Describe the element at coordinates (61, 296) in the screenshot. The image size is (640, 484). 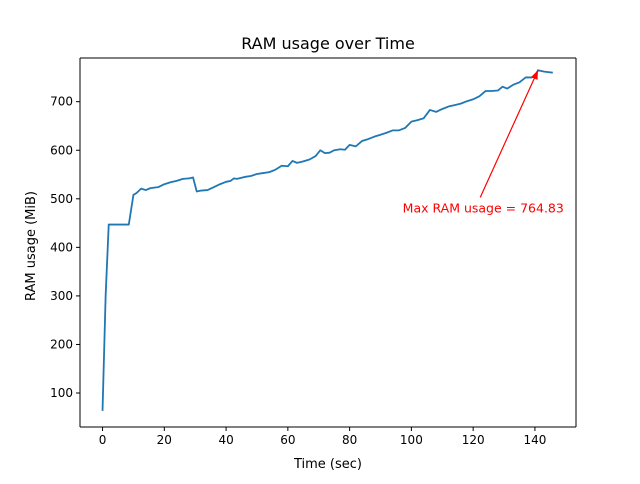
I see `y-tick-label: 300` at that location.